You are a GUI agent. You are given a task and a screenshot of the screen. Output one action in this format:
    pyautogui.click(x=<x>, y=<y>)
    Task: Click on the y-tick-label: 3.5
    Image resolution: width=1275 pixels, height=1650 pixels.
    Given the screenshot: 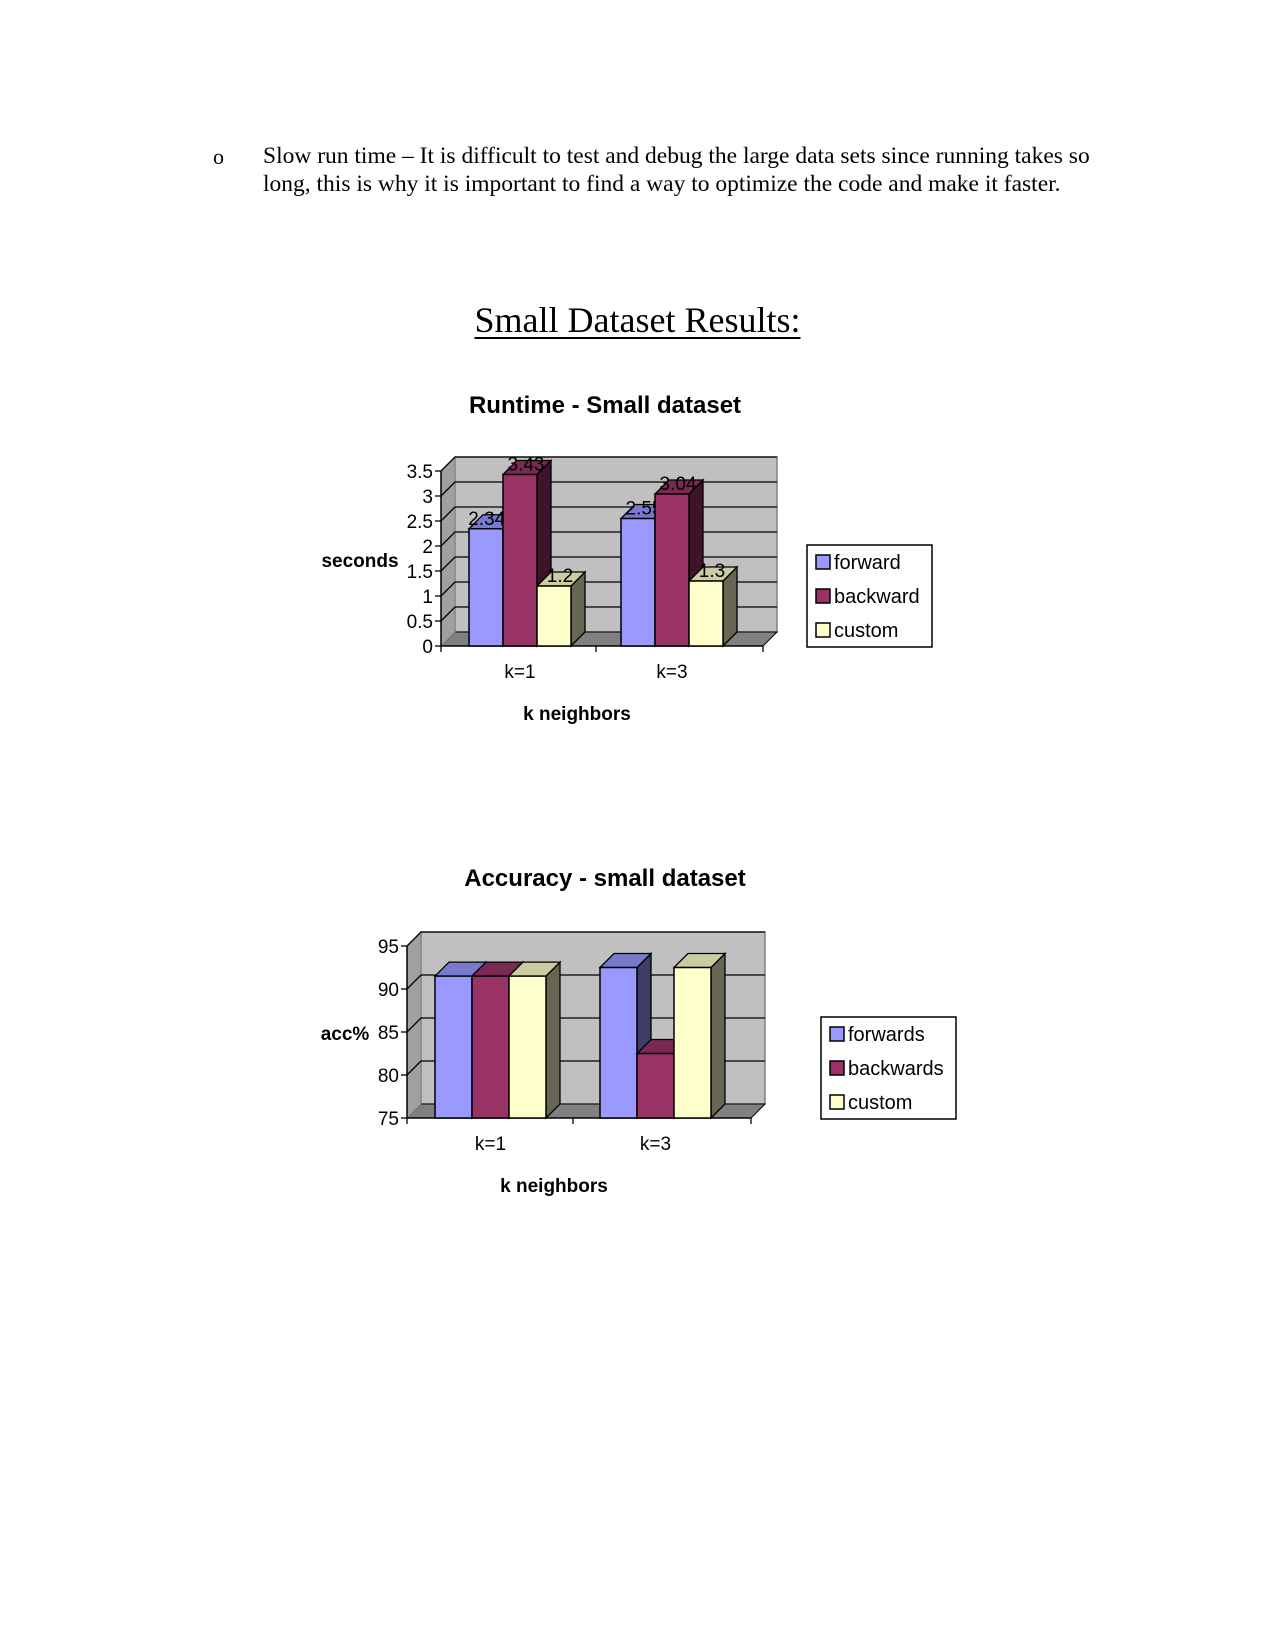 What is the action you would take?
    pyautogui.click(x=420, y=472)
    